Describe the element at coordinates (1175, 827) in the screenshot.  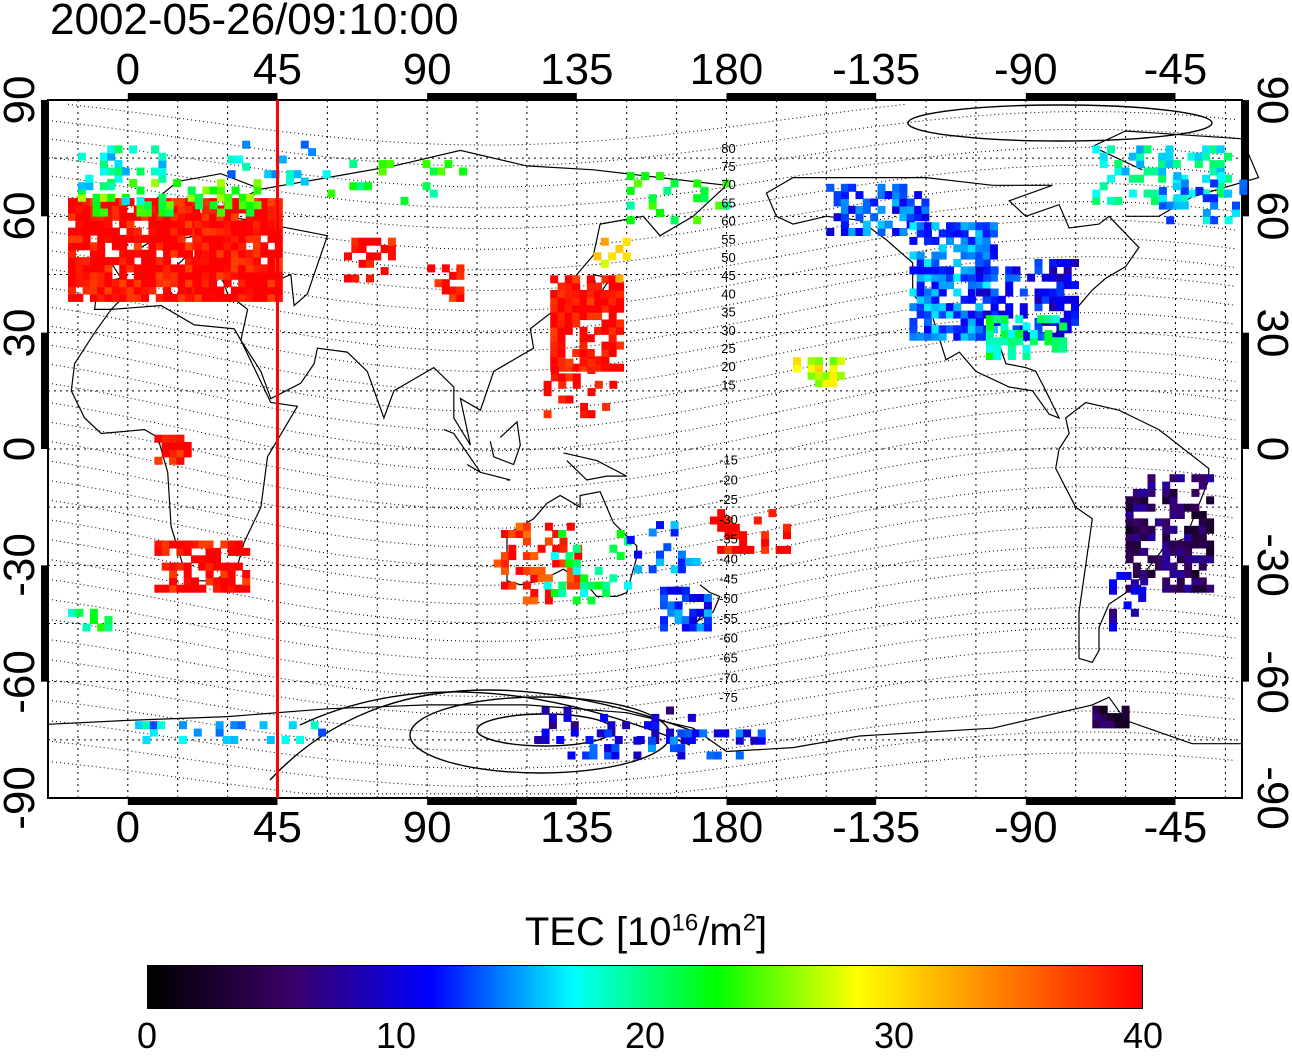
I see `bottom-lon-label: -45` at that location.